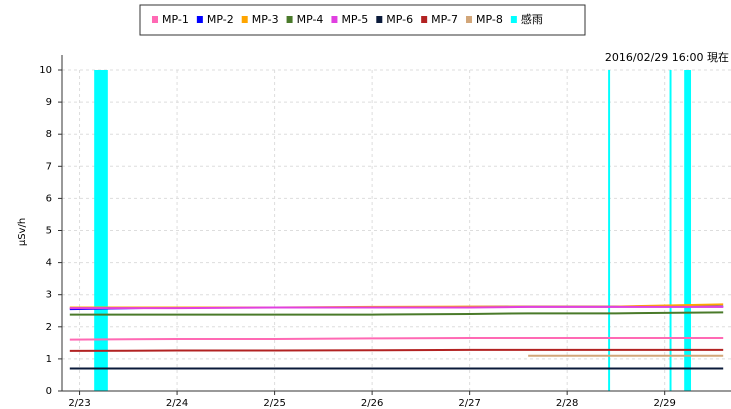  Describe the element at coordinates (49, 359) in the screenshot. I see `y-tick-label: 1` at that location.